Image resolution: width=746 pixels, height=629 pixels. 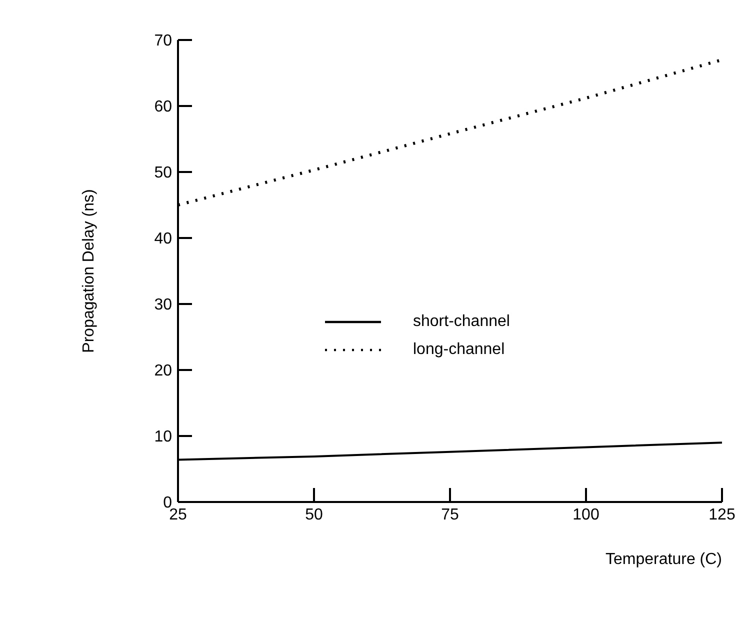 I want to click on y-tick-label: 30, so click(x=163, y=305).